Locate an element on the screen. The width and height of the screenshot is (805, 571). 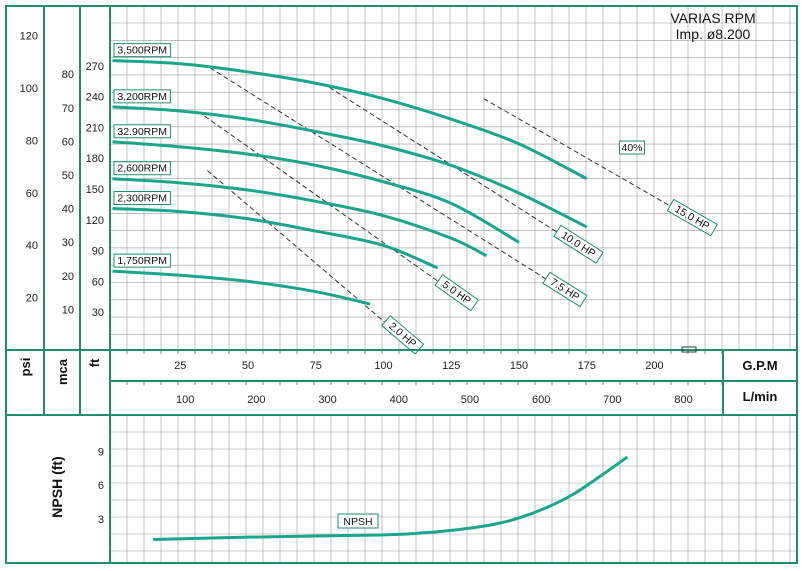
rpm-label: 2,300RPM is located at coordinates (142, 198).